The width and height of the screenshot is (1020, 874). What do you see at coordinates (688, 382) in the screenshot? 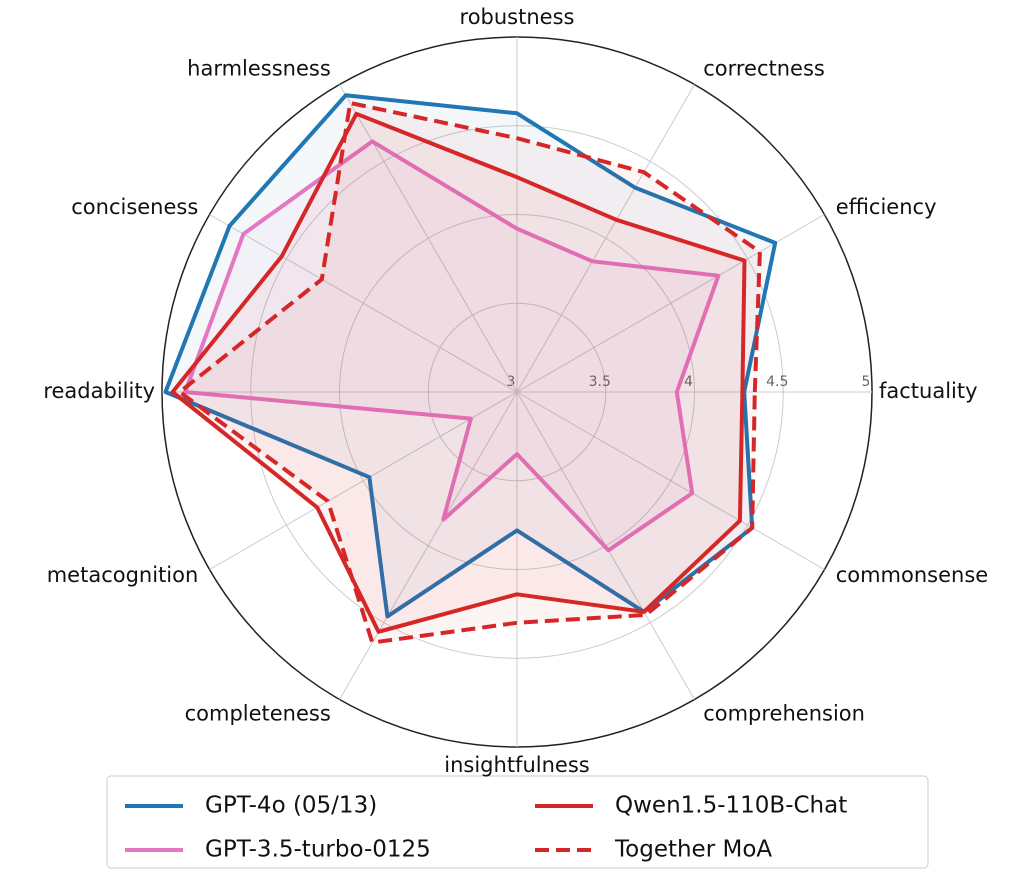
I see `r-tick-label: 4` at bounding box center [688, 382].